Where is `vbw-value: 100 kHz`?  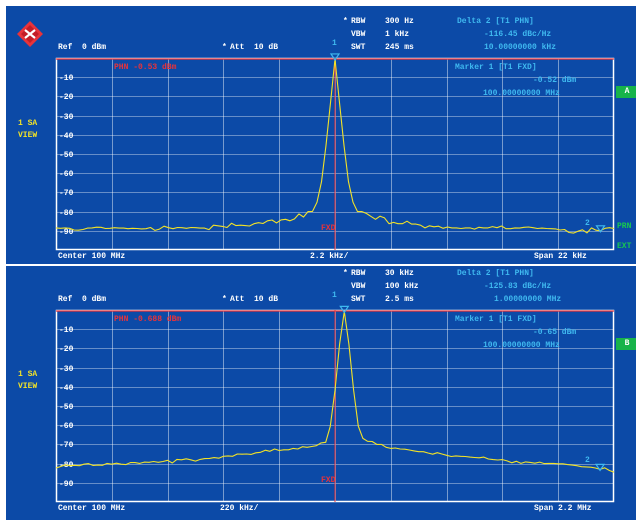
vbw-value: 100 kHz is located at coordinates (402, 286).